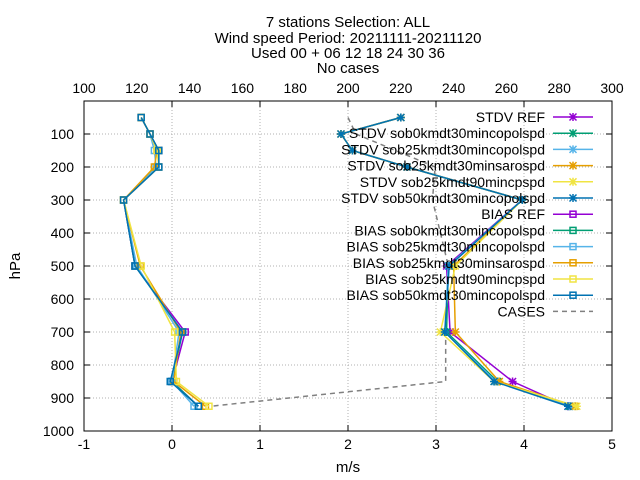 The width and height of the screenshot is (640, 480). What do you see at coordinates (436, 444) in the screenshot?
I see `x-tick-label: 3` at bounding box center [436, 444].